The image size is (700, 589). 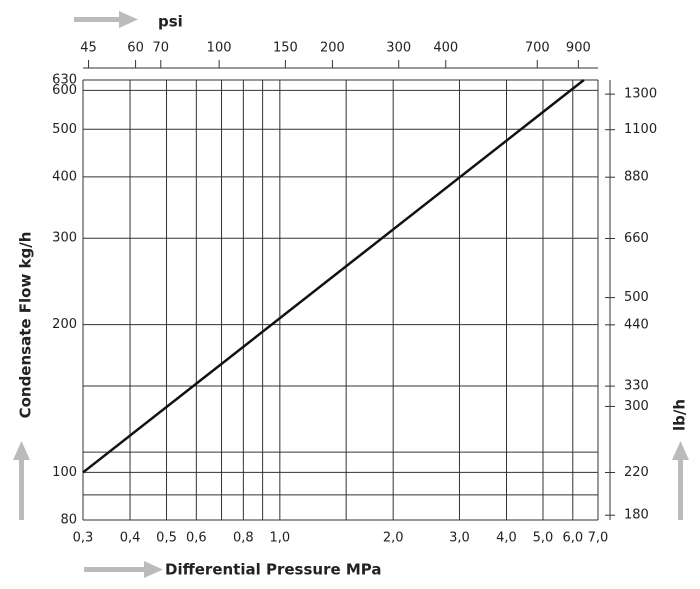 I want to click on x-tick-label: 0,8, so click(x=243, y=538).